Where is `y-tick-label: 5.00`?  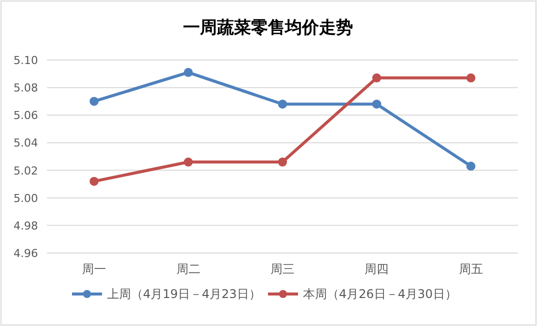 y-tick-label: 5.00 is located at coordinates (26, 198).